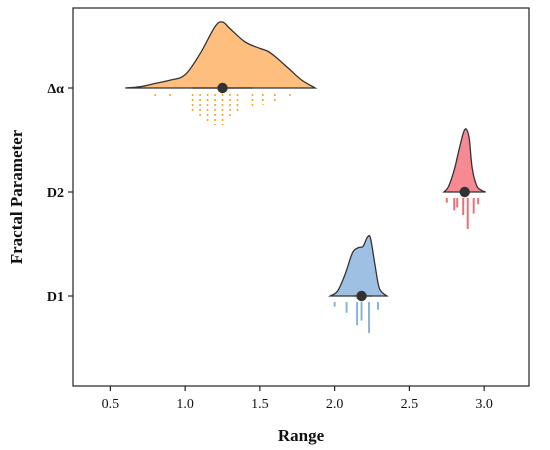 Image resolution: width=550 pixels, height=450 pixels. Describe the element at coordinates (185, 404) in the screenshot. I see `x-tick-label: 1.0` at that location.